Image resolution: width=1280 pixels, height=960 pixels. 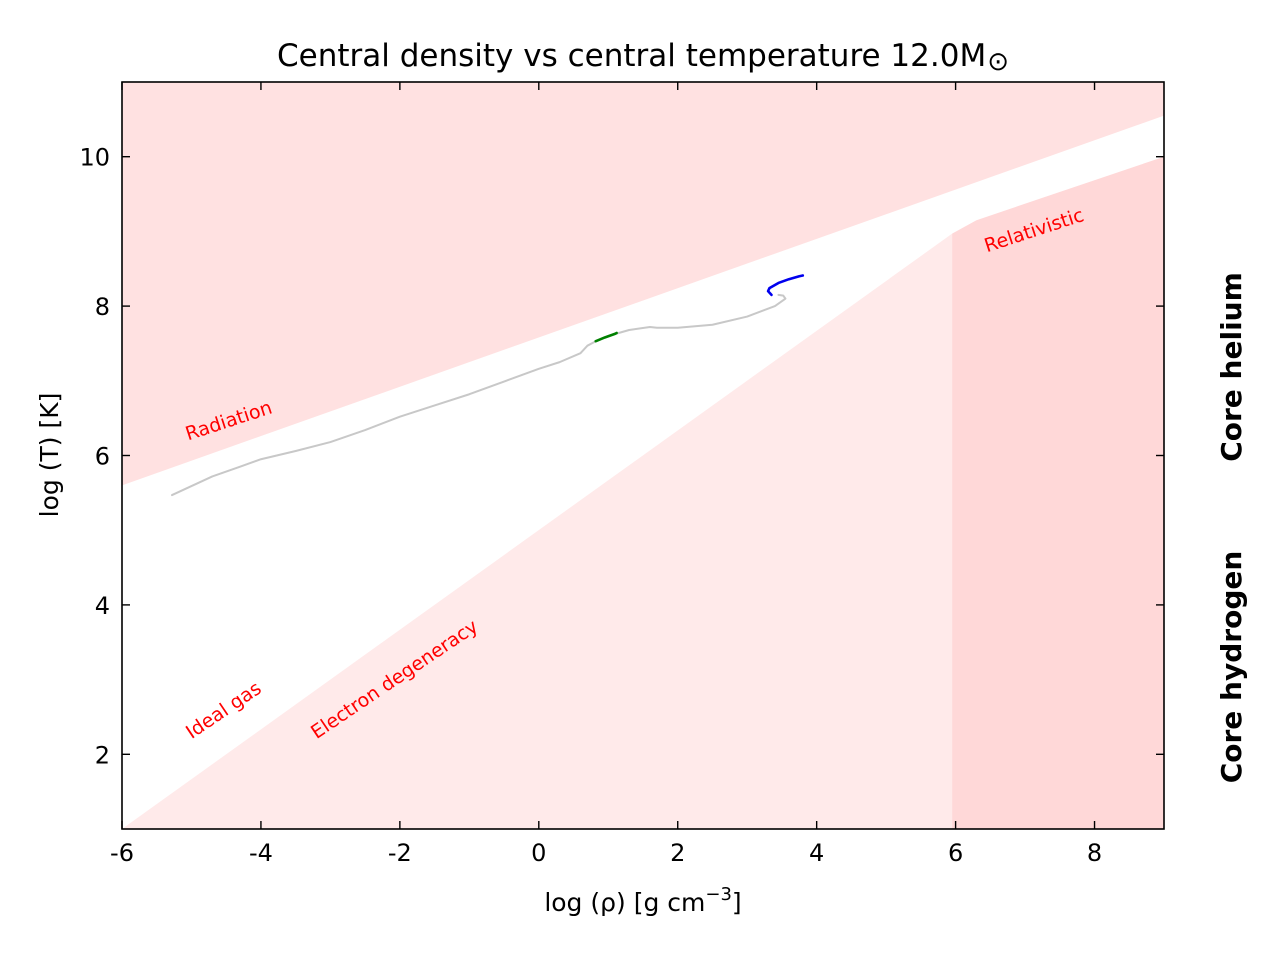 What do you see at coordinates (102, 606) in the screenshot?
I see `y-tick-label: 4` at bounding box center [102, 606].